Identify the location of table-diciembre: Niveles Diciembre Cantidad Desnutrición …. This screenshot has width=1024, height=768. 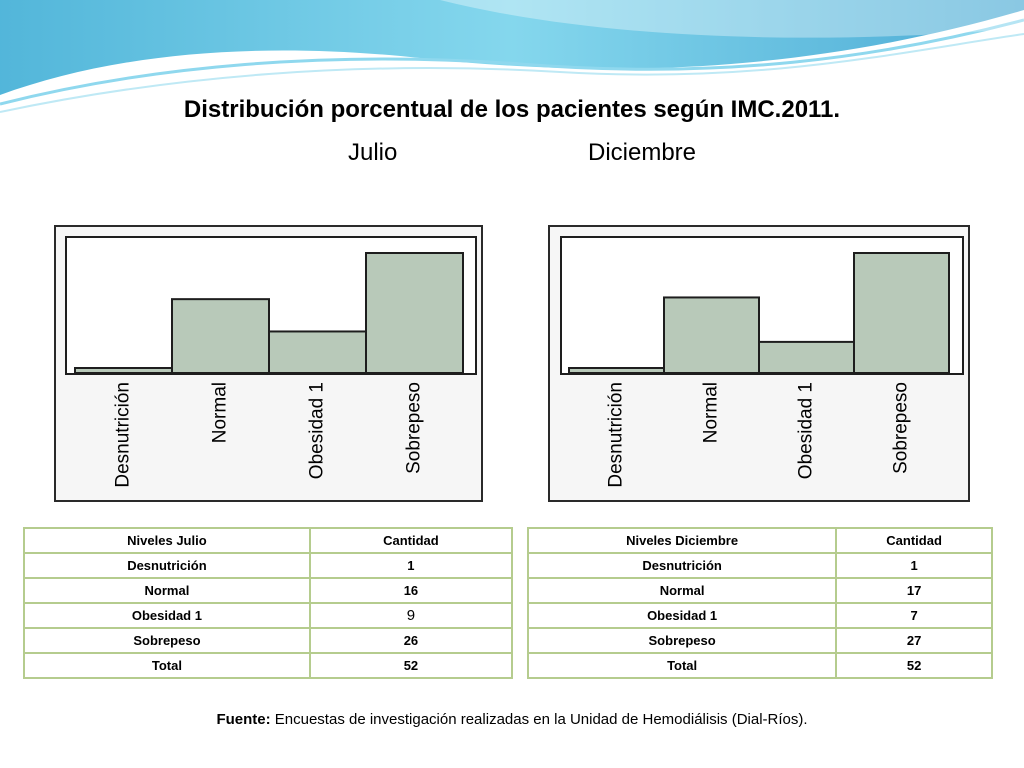
(759, 603).